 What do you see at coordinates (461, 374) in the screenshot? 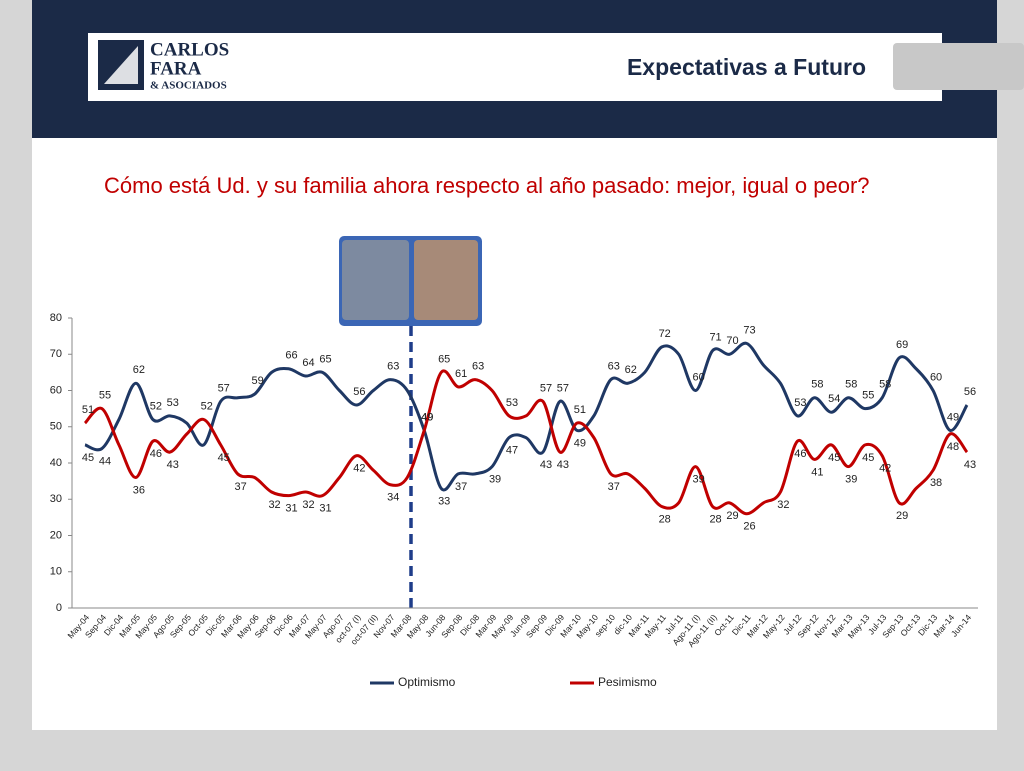
I see `data-label: 61` at bounding box center [461, 374].